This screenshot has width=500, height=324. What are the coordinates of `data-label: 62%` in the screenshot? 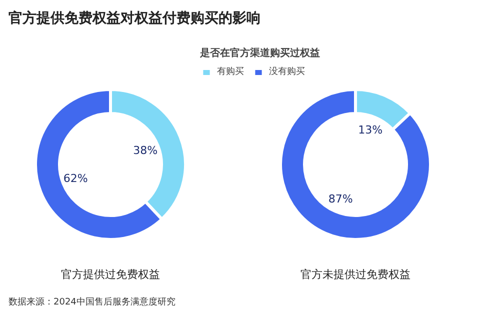 It's located at (75, 178).